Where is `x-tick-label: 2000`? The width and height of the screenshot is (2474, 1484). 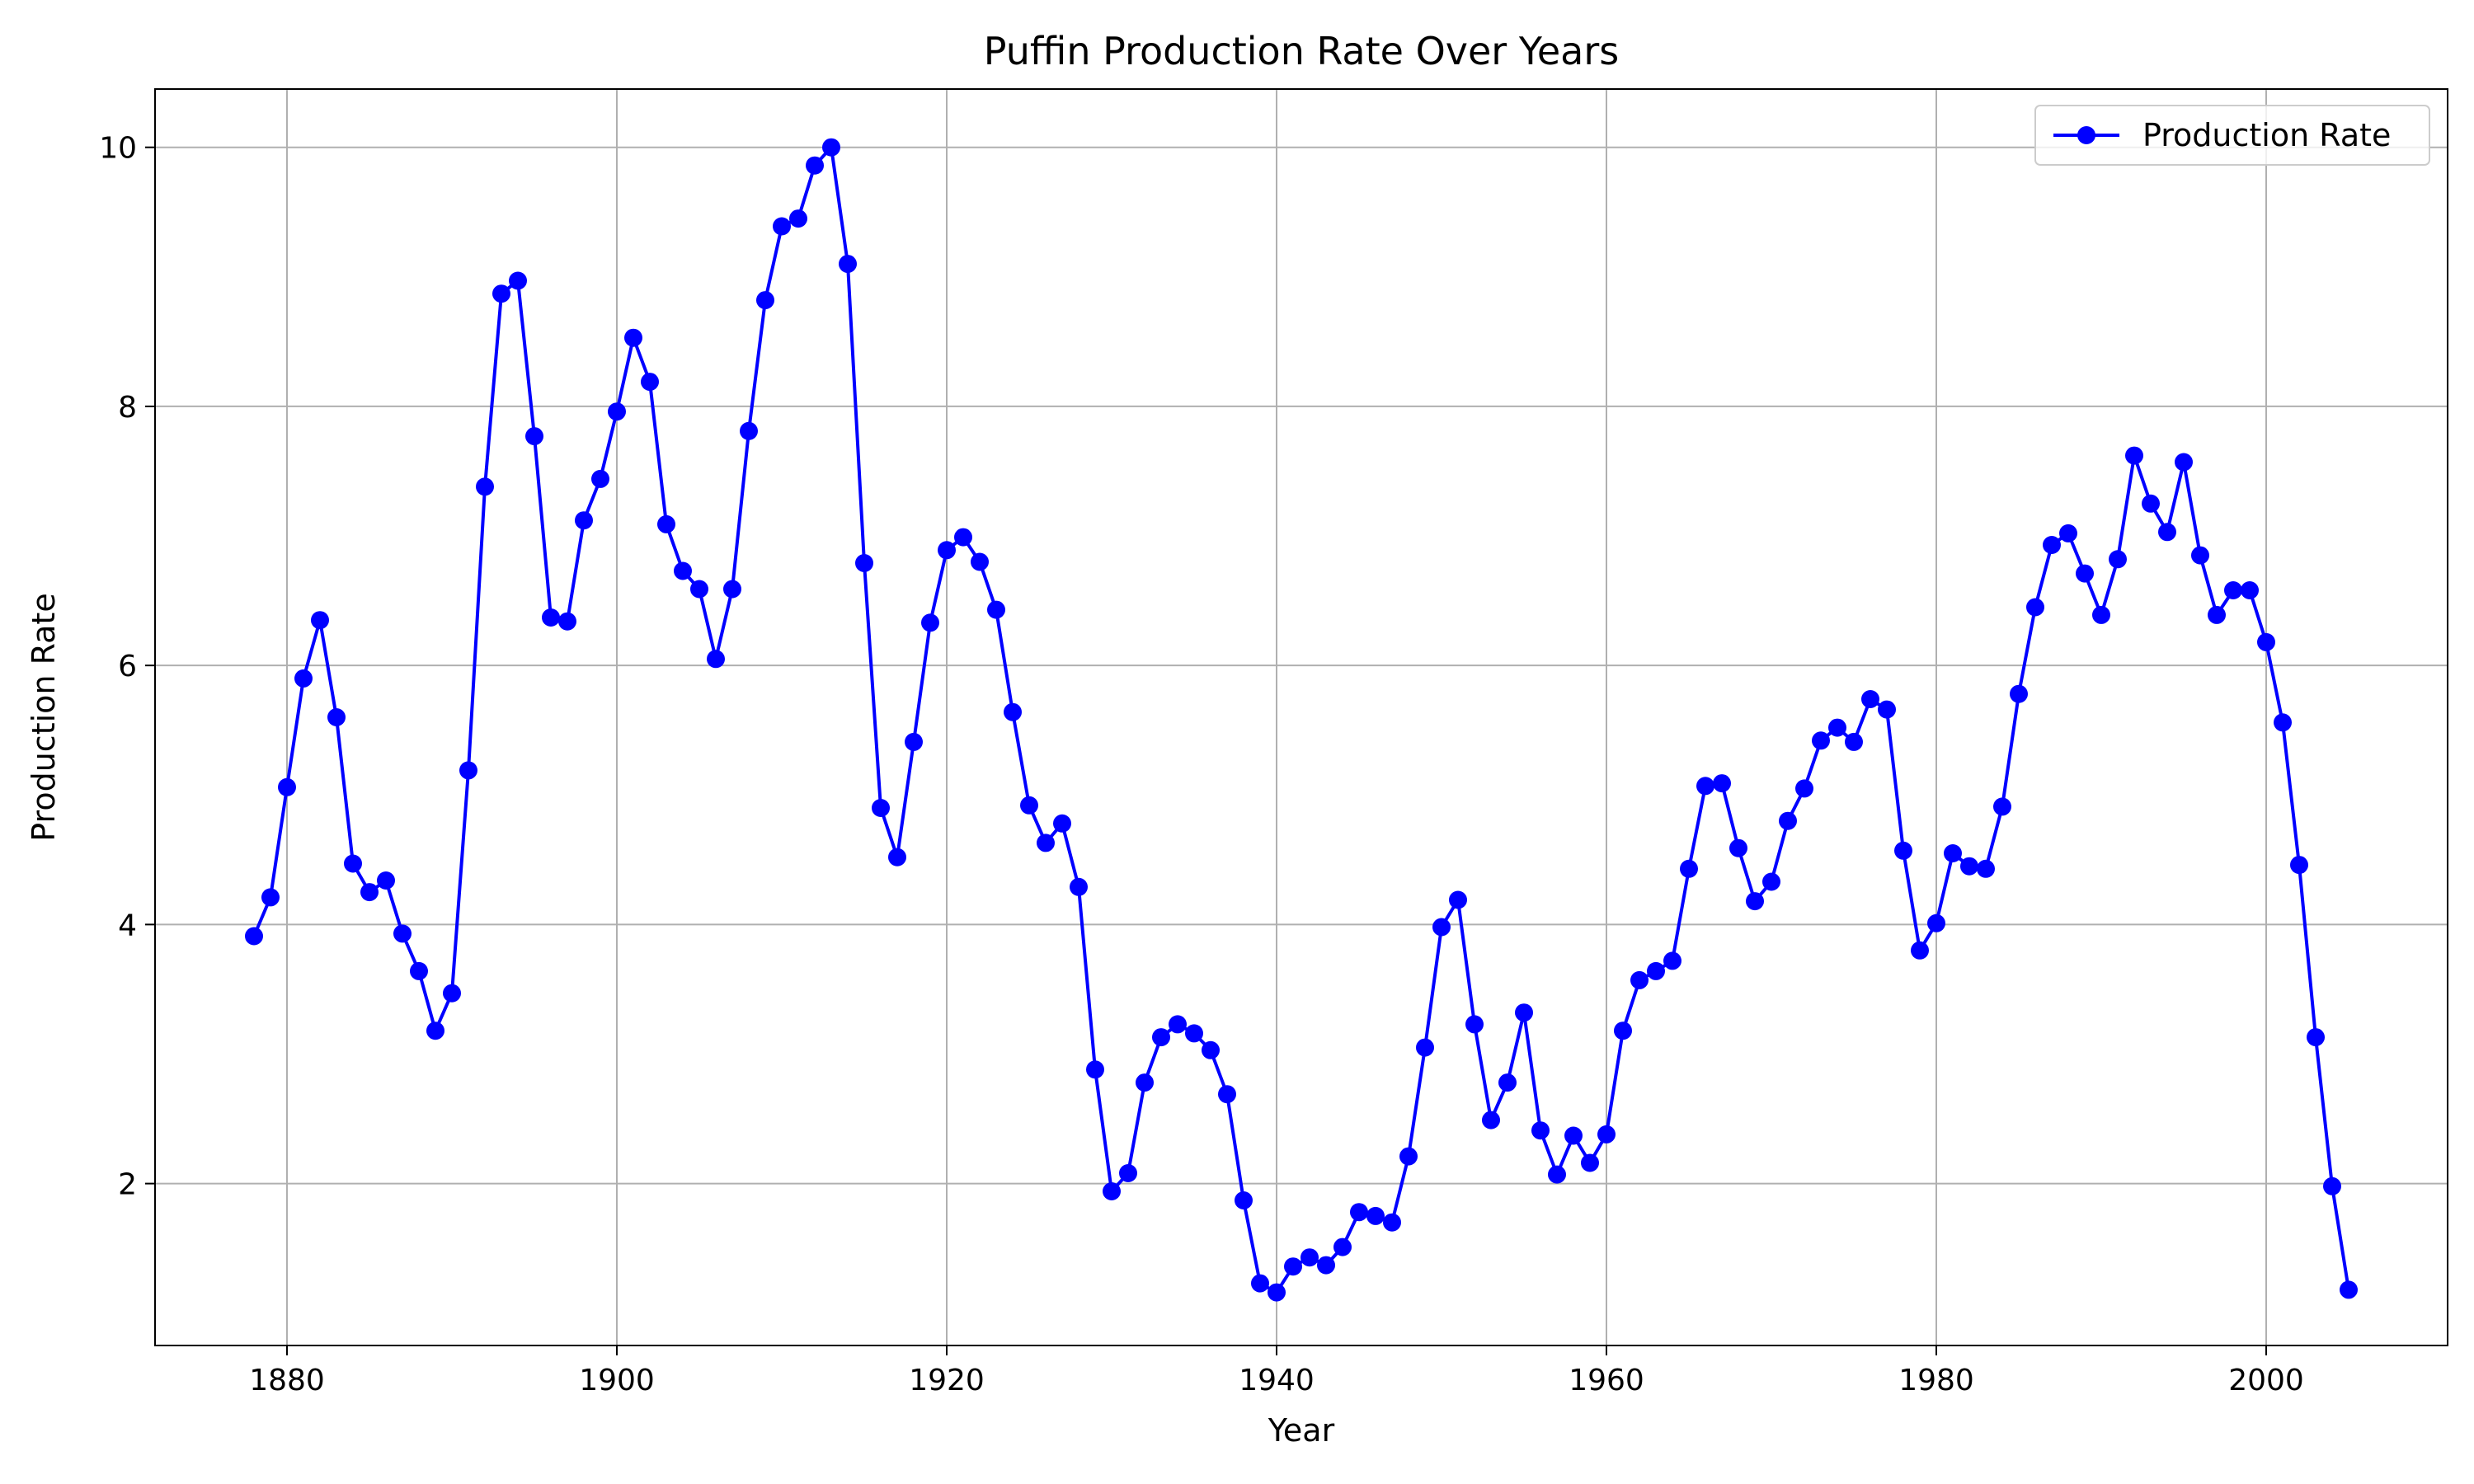
x-tick-label: 2000 is located at coordinates (2266, 1380).